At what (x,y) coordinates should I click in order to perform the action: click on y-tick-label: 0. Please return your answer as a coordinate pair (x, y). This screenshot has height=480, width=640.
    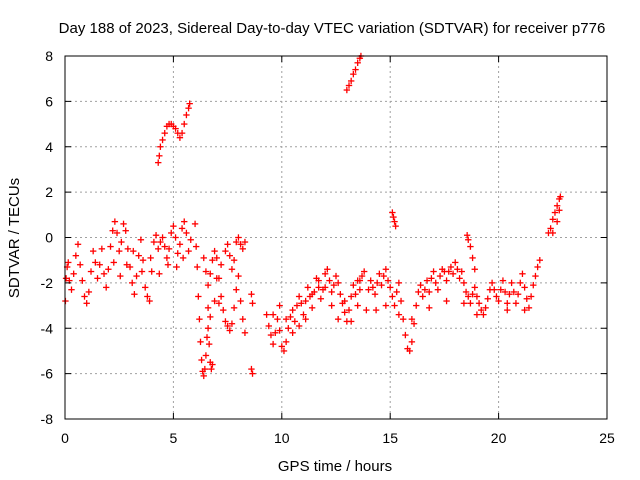
    Looking at the image, I should click on (49, 238).